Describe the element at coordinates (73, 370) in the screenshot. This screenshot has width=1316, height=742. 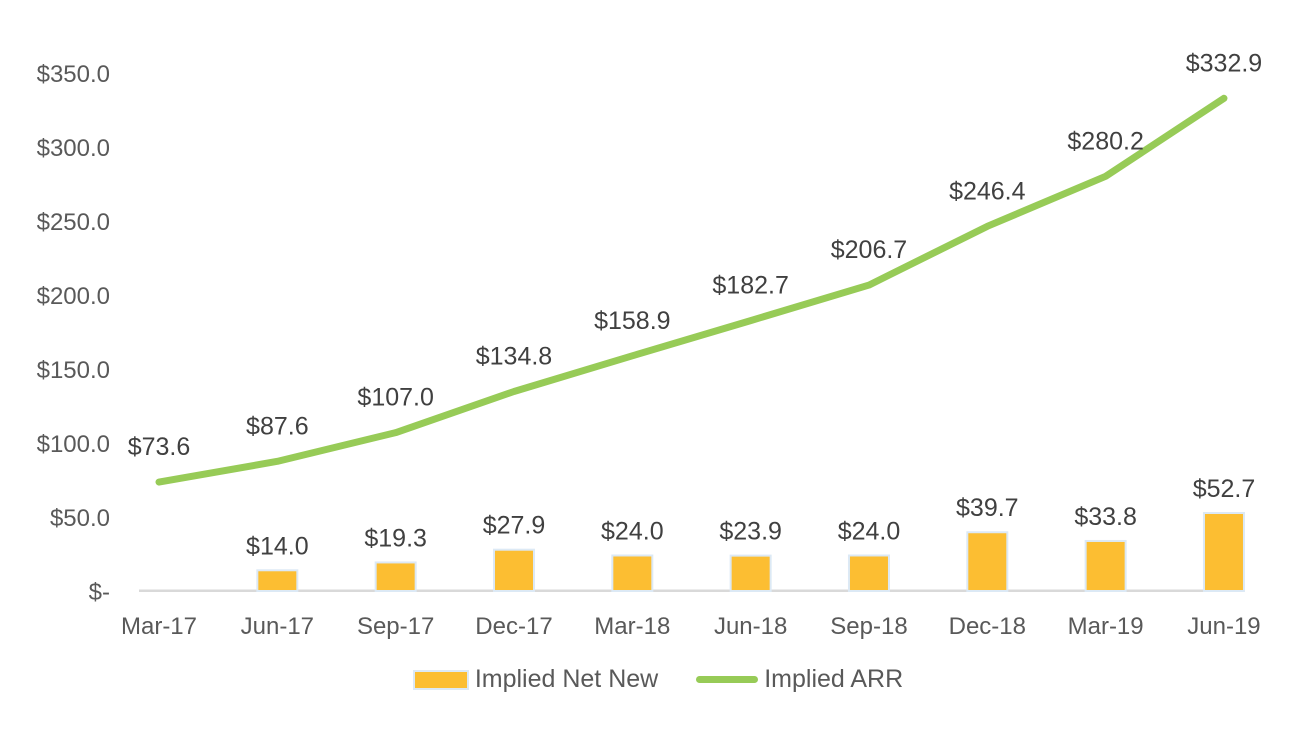
I see `y-tick-label: $150.0` at that location.